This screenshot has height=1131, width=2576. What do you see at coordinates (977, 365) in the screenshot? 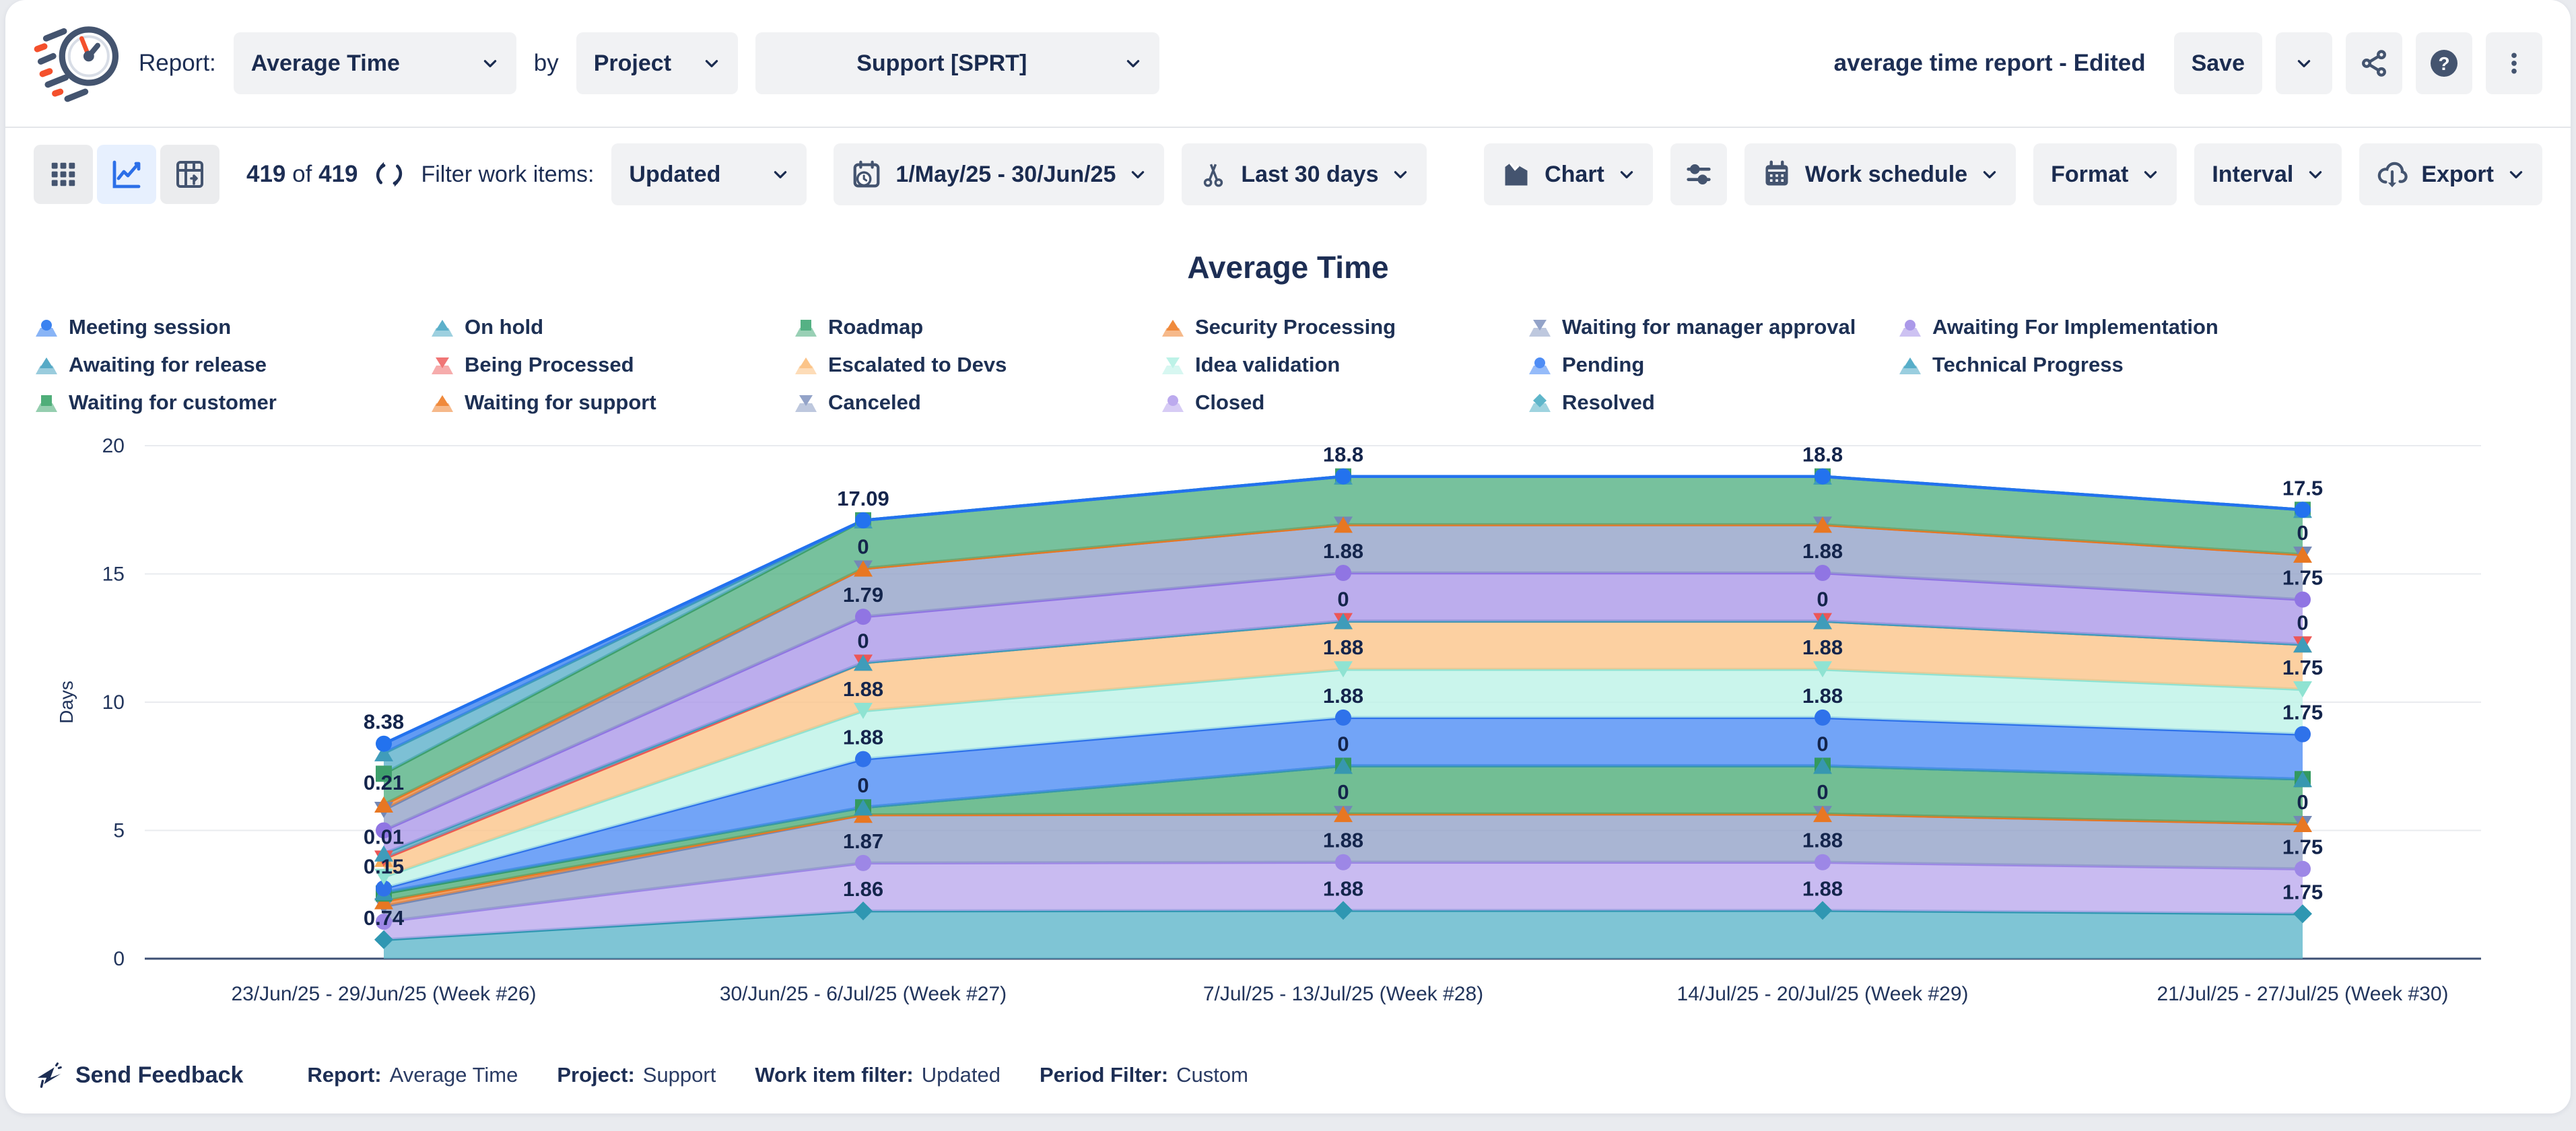
I see `legend-item: Escalated to Devs` at bounding box center [977, 365].